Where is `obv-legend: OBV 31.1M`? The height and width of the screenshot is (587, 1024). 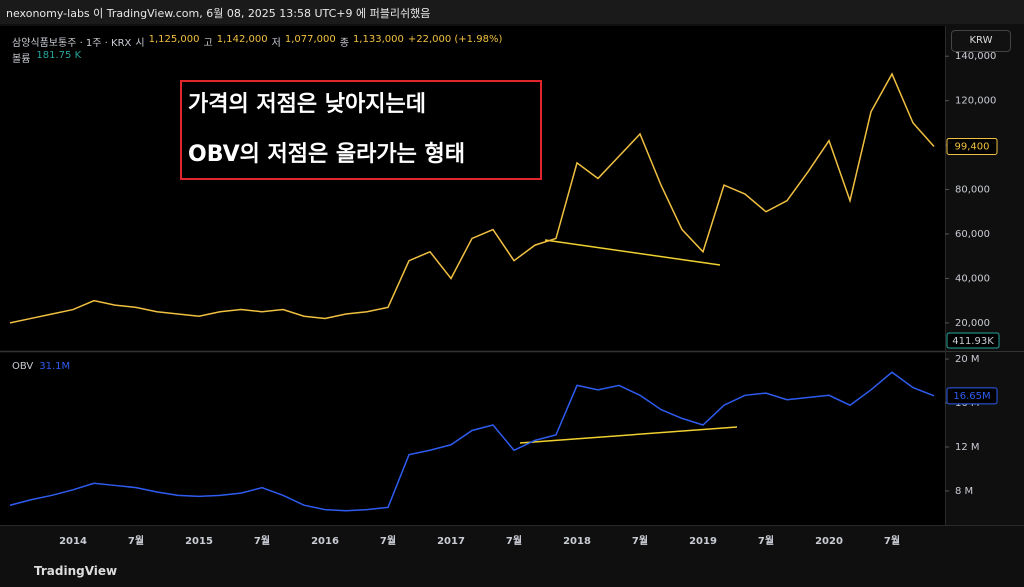 obv-legend: OBV 31.1M is located at coordinates (41, 366).